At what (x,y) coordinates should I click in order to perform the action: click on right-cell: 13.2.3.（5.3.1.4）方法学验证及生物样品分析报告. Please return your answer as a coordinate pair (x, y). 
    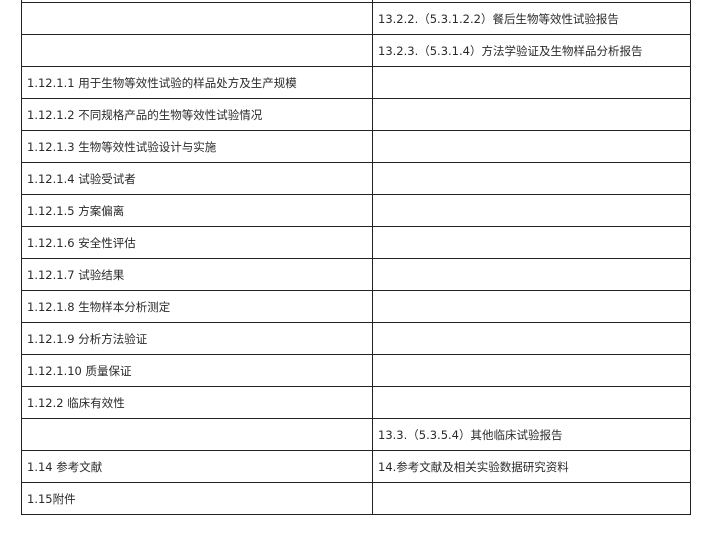
    Looking at the image, I should click on (531, 50).